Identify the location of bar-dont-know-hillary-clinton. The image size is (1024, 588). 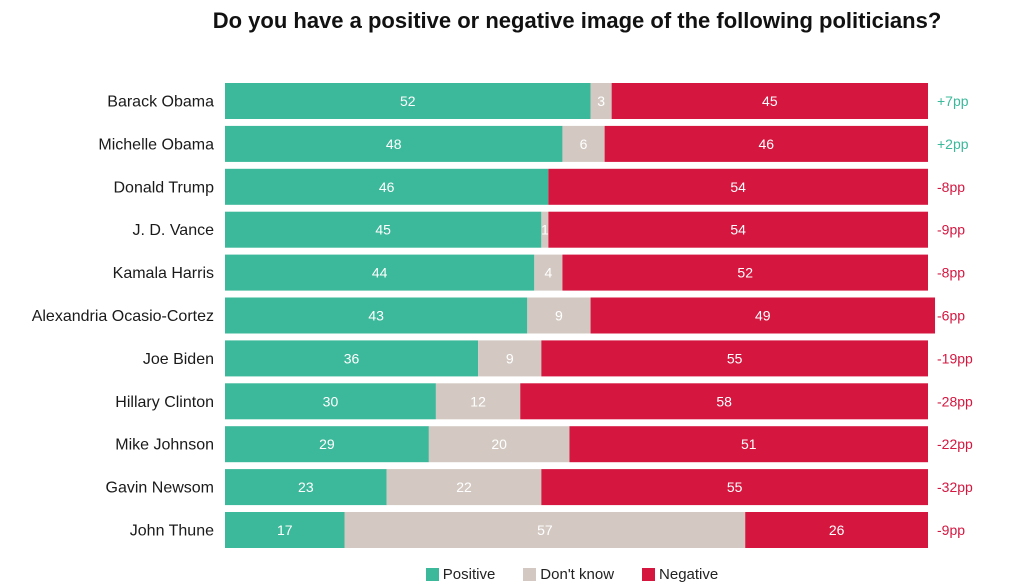
(478, 401).